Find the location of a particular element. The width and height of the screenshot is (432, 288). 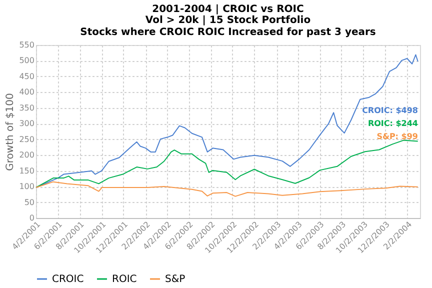

y-tick-label: 450 is located at coordinates (26, 76).